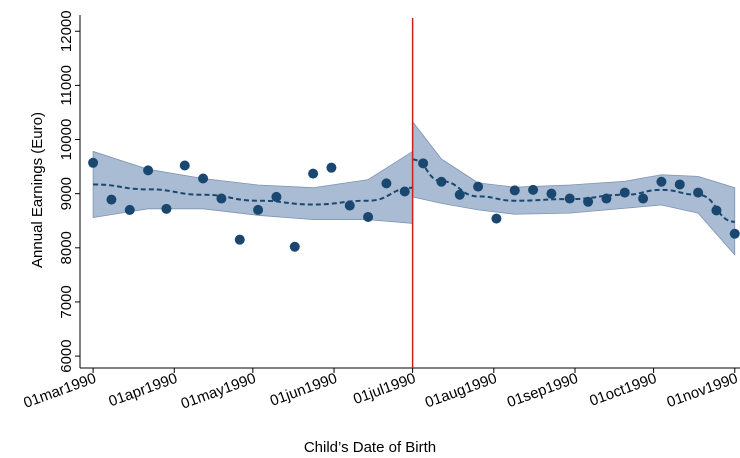 This screenshot has height=458, width=740. I want to click on x-tick-label: 01oct1990, so click(623, 390).